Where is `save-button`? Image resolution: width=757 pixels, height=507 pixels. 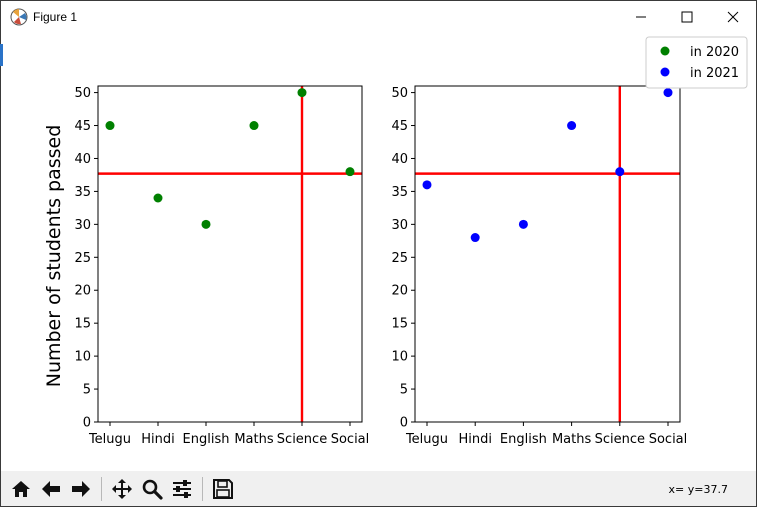
save-button is located at coordinates (223, 489).